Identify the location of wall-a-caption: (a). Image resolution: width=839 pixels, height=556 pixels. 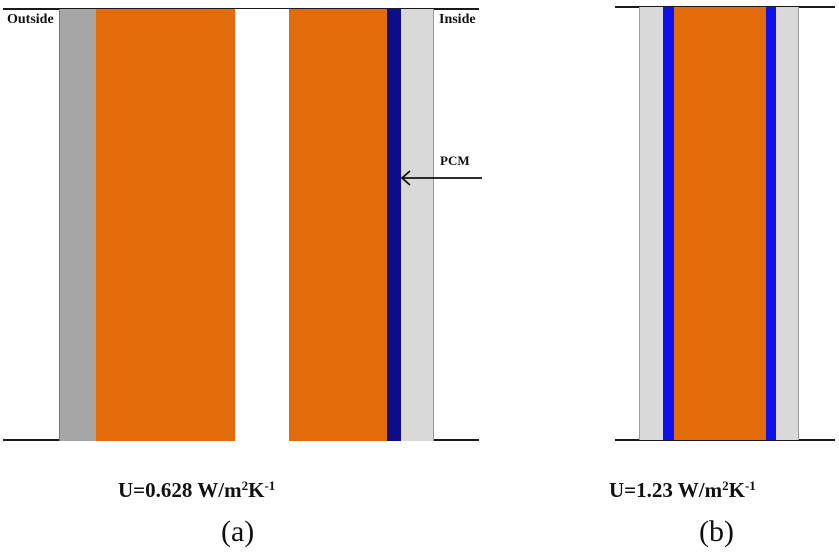
(238, 531).